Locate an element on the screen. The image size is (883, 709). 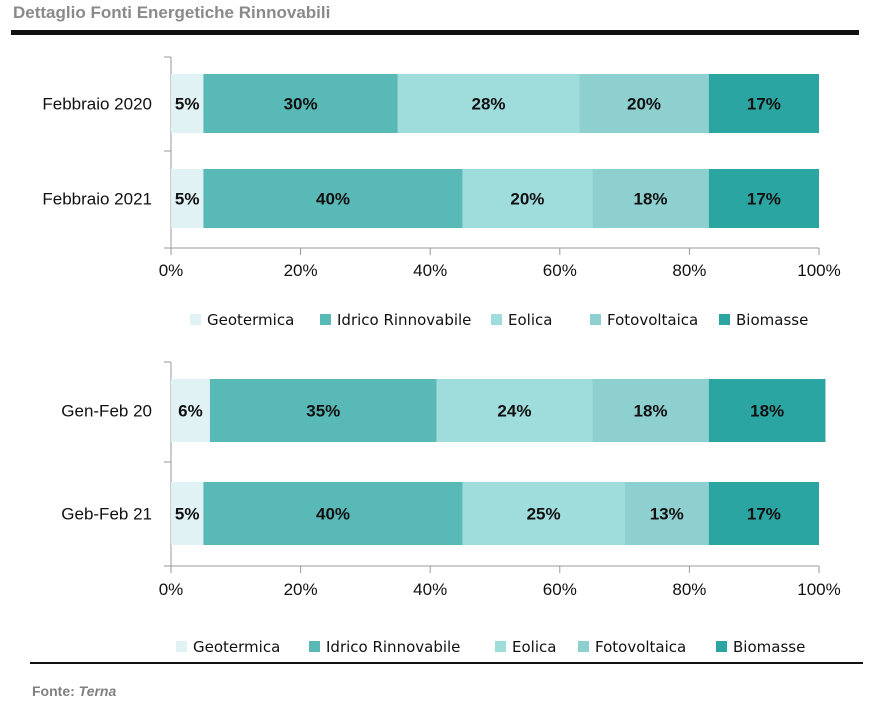
page-title: Dettaglio Fonti Energetiche Rinnovabili is located at coordinates (172, 12).